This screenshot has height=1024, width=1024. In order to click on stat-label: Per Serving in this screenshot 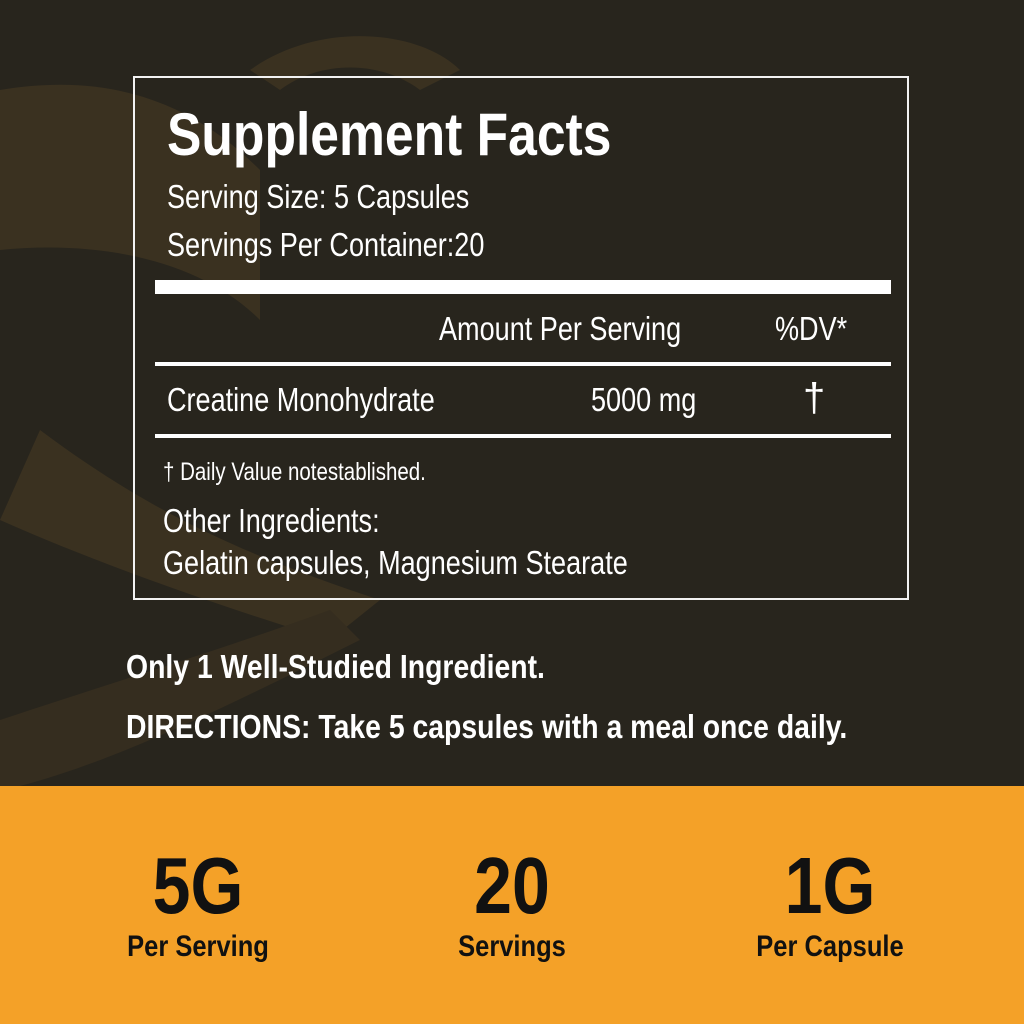, I will do `click(198, 946)`.